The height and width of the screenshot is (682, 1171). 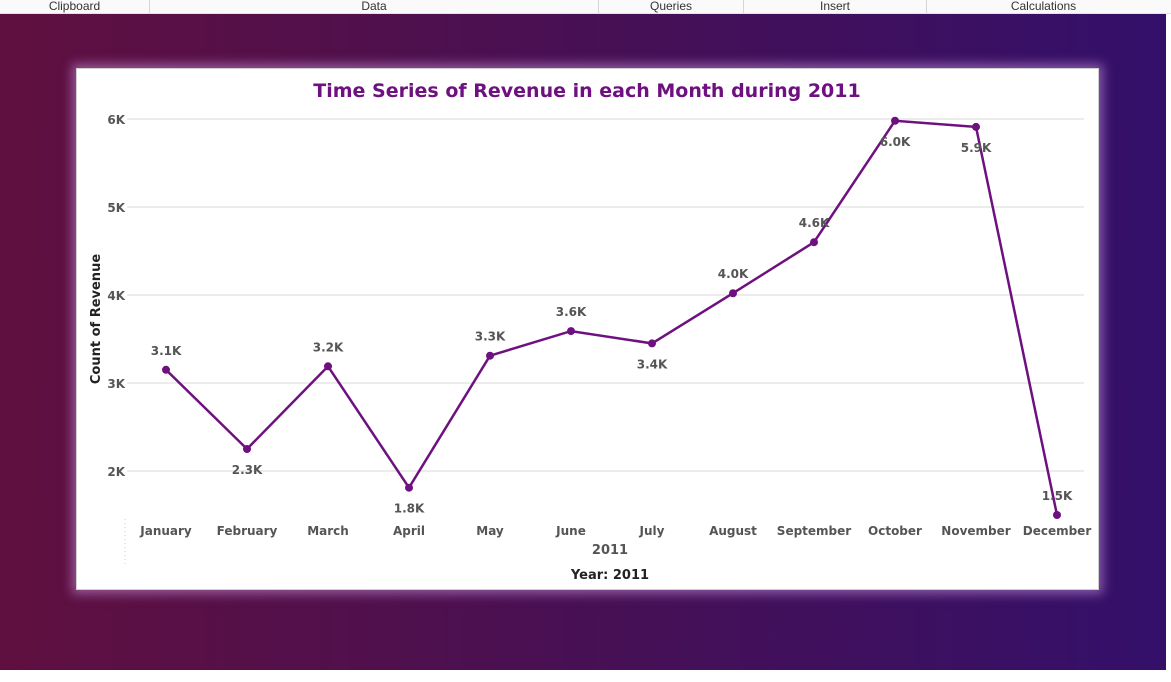 I want to click on x-axis-title: Year: 2011, so click(x=609, y=575).